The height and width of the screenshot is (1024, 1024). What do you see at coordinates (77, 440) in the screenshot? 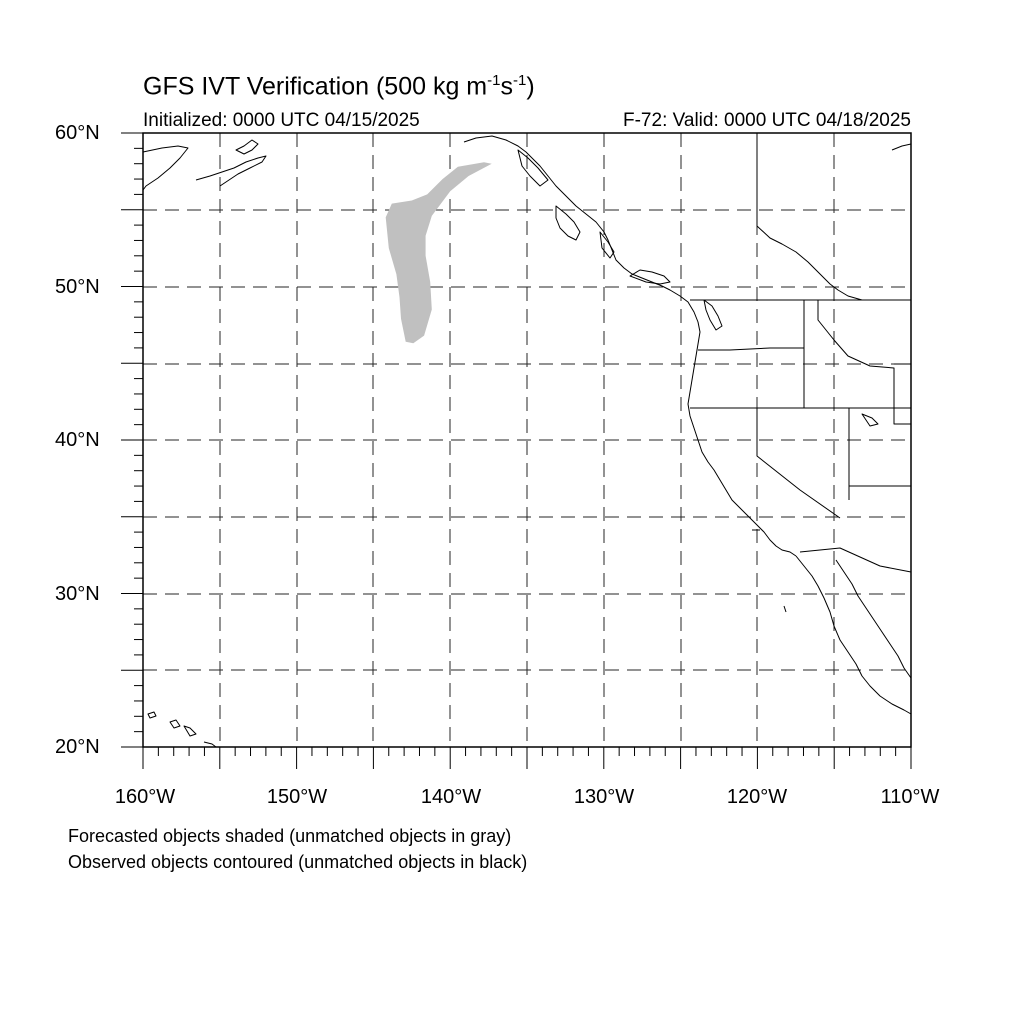
I see `lat-label-40: 40°N` at bounding box center [77, 440].